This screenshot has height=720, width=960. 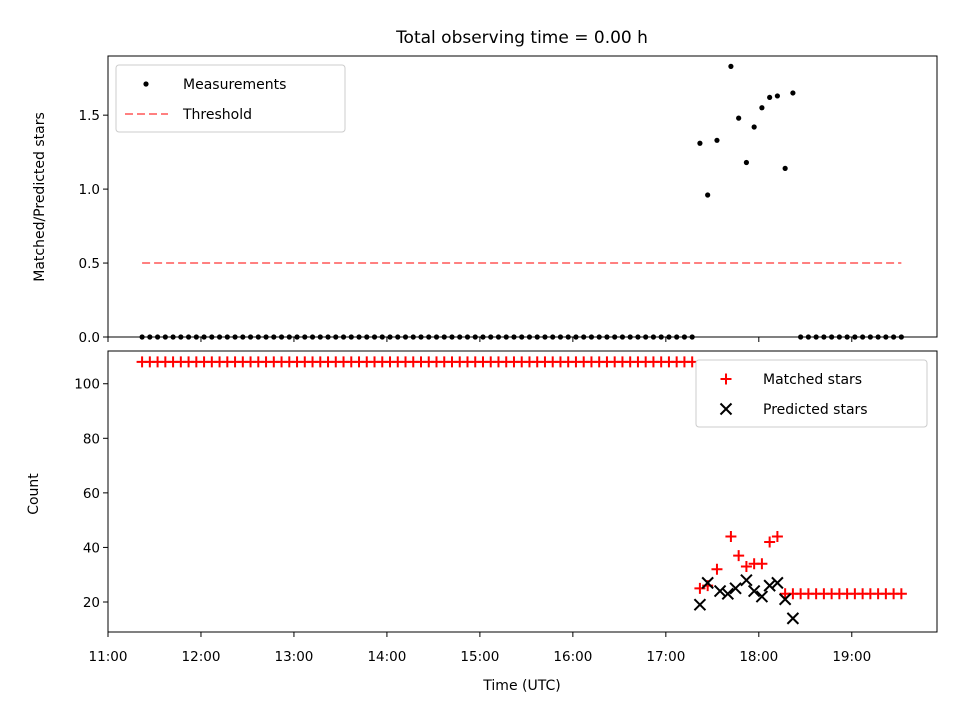 I want to click on x-tick-label: 15:00, so click(x=479, y=657).